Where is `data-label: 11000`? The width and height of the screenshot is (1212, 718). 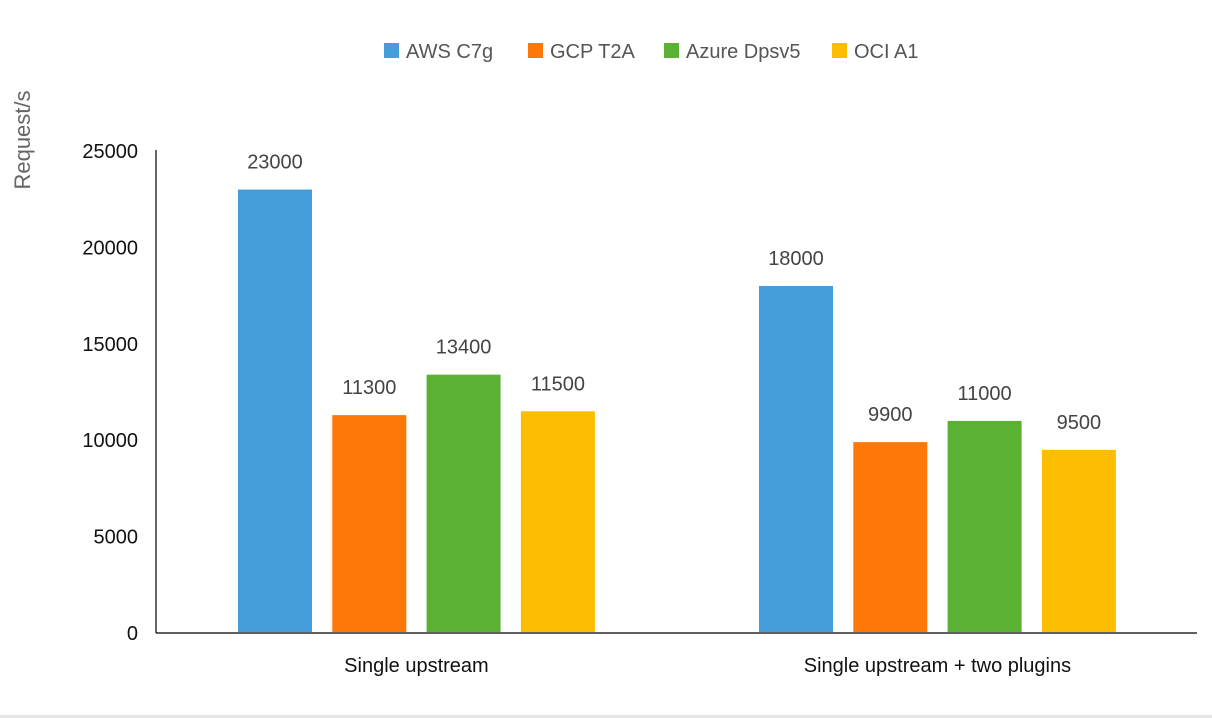 data-label: 11000 is located at coordinates (985, 394).